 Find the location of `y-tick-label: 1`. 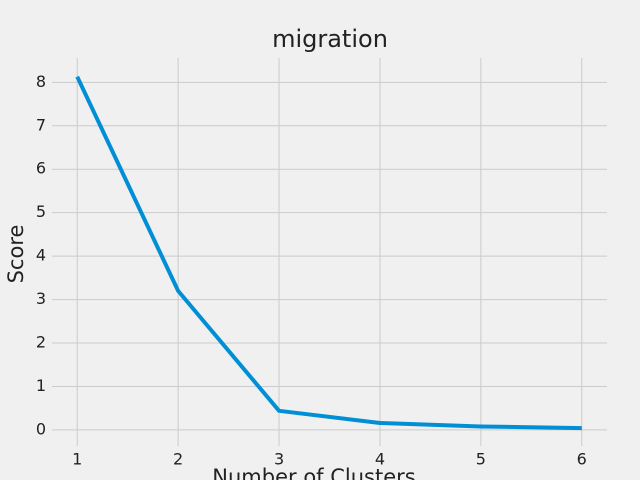

y-tick-label: 1 is located at coordinates (41, 385).